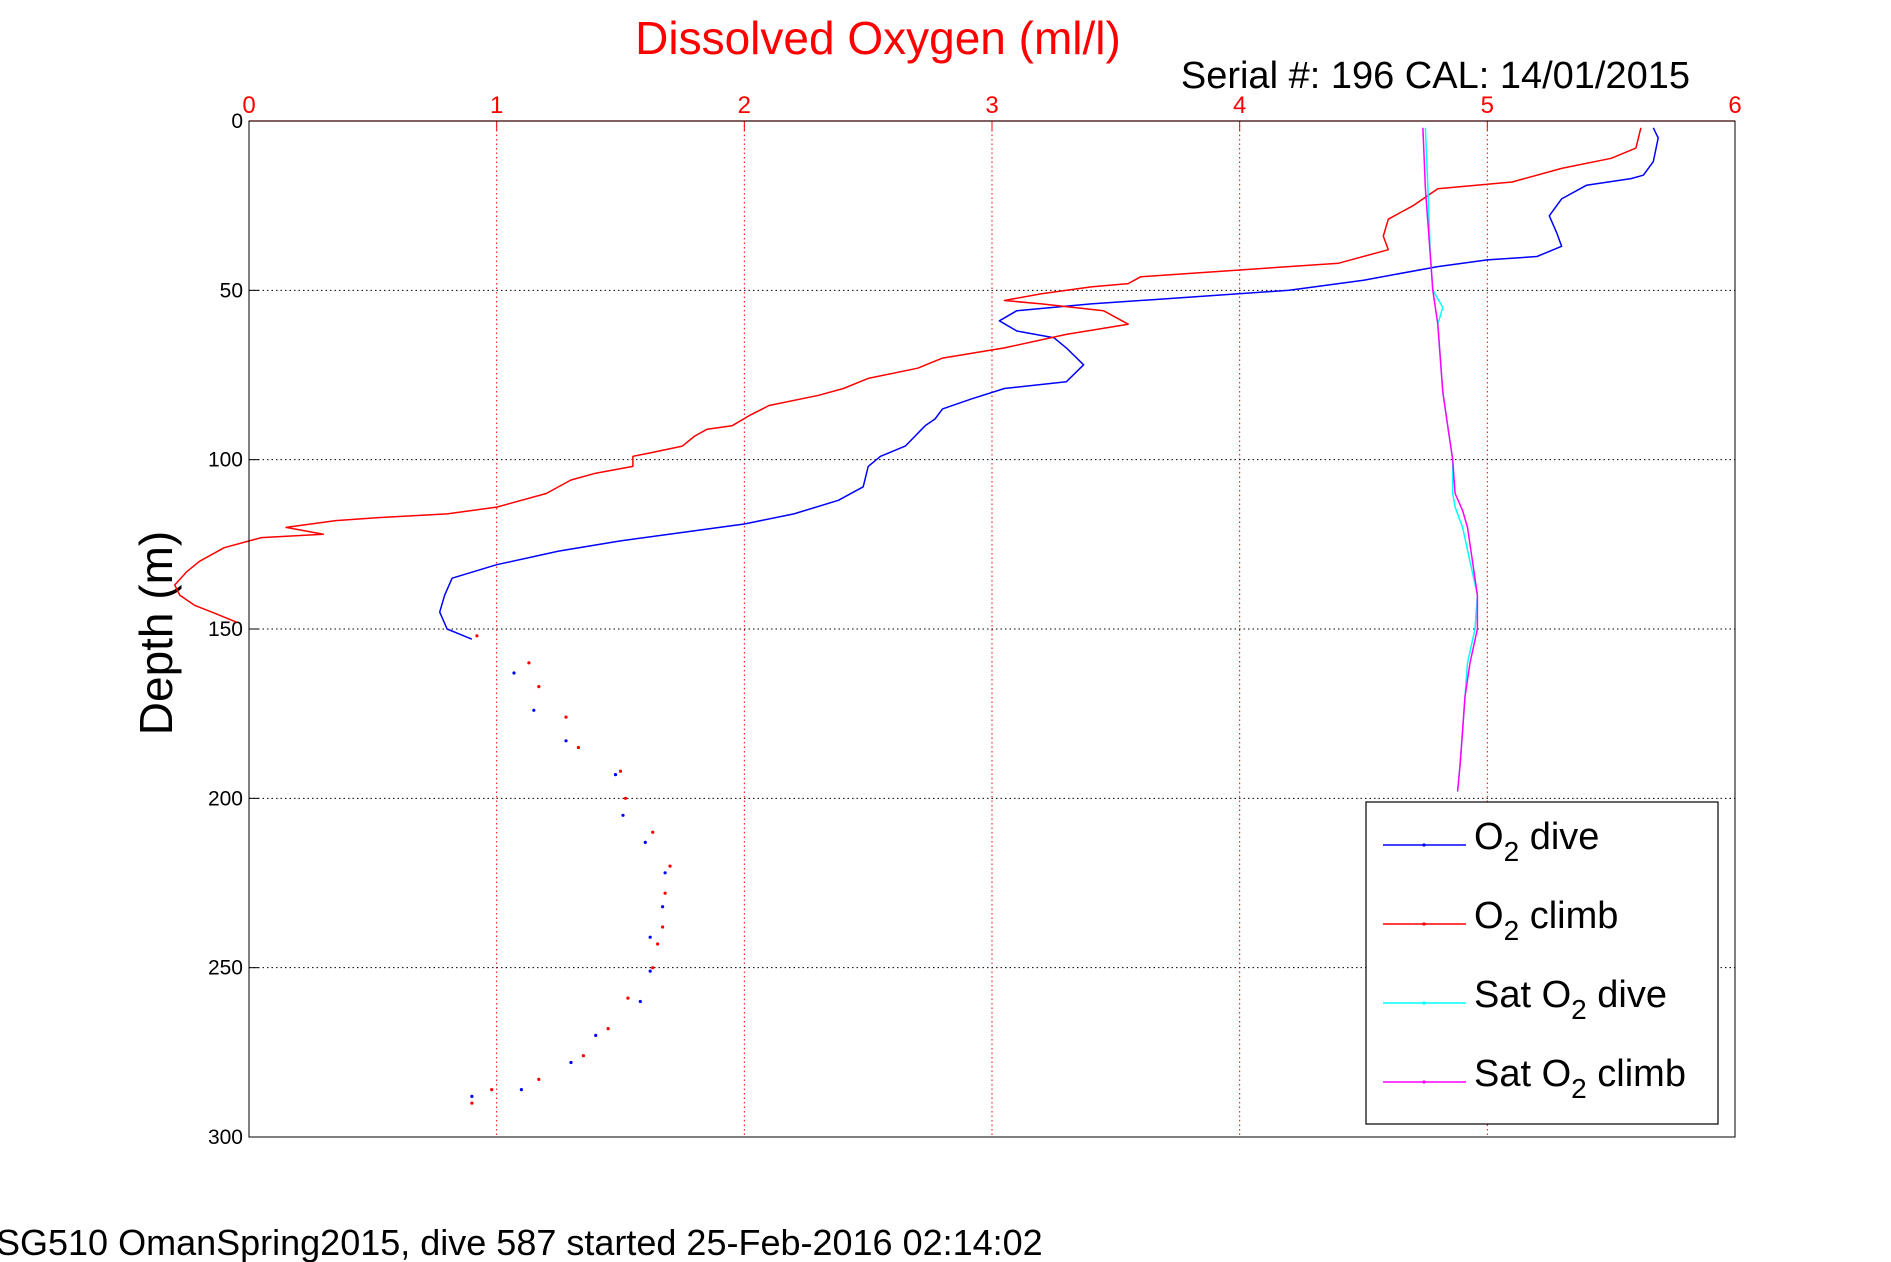  Describe the element at coordinates (878, 38) in the screenshot. I see `chart-title: Dissolved Oxygen (ml/l)` at that location.